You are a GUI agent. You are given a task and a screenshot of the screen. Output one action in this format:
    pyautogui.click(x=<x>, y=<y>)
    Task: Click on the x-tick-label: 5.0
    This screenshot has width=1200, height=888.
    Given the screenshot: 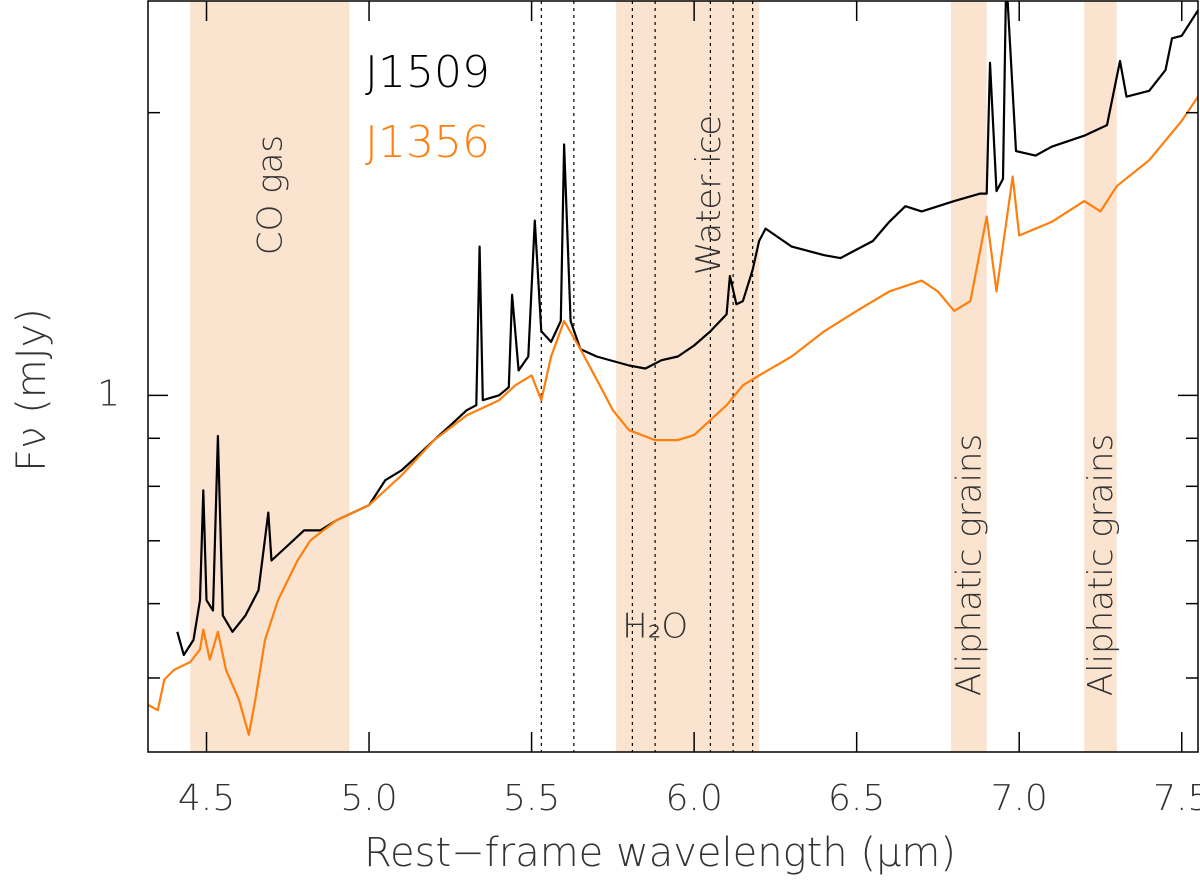 What is the action you would take?
    pyautogui.click(x=368, y=798)
    